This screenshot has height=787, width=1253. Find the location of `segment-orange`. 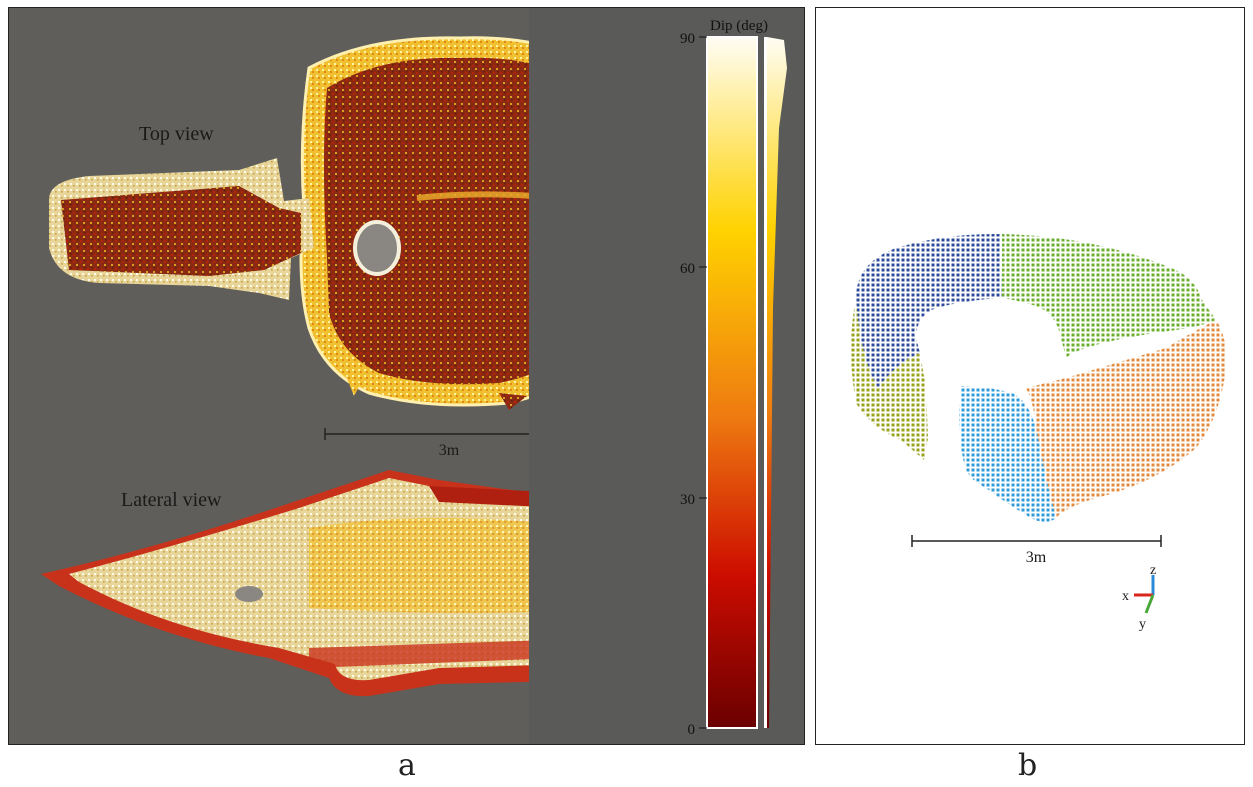

segment-orange is located at coordinates (1126, 419).